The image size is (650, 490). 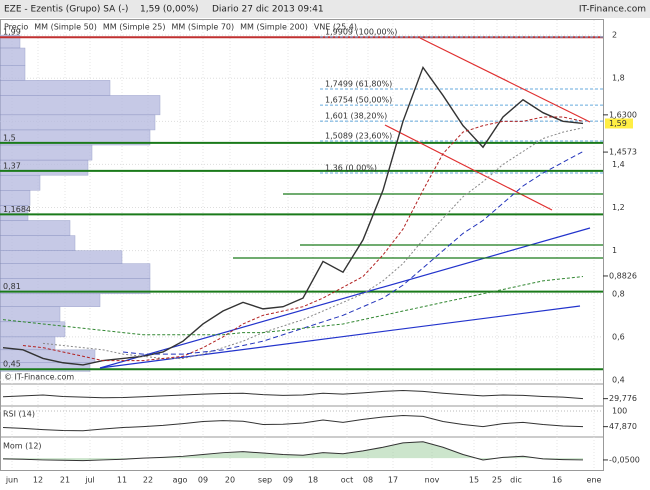 What do you see at coordinates (12, 165) in the screenshot?
I see `level-label: 1,37` at bounding box center [12, 165].